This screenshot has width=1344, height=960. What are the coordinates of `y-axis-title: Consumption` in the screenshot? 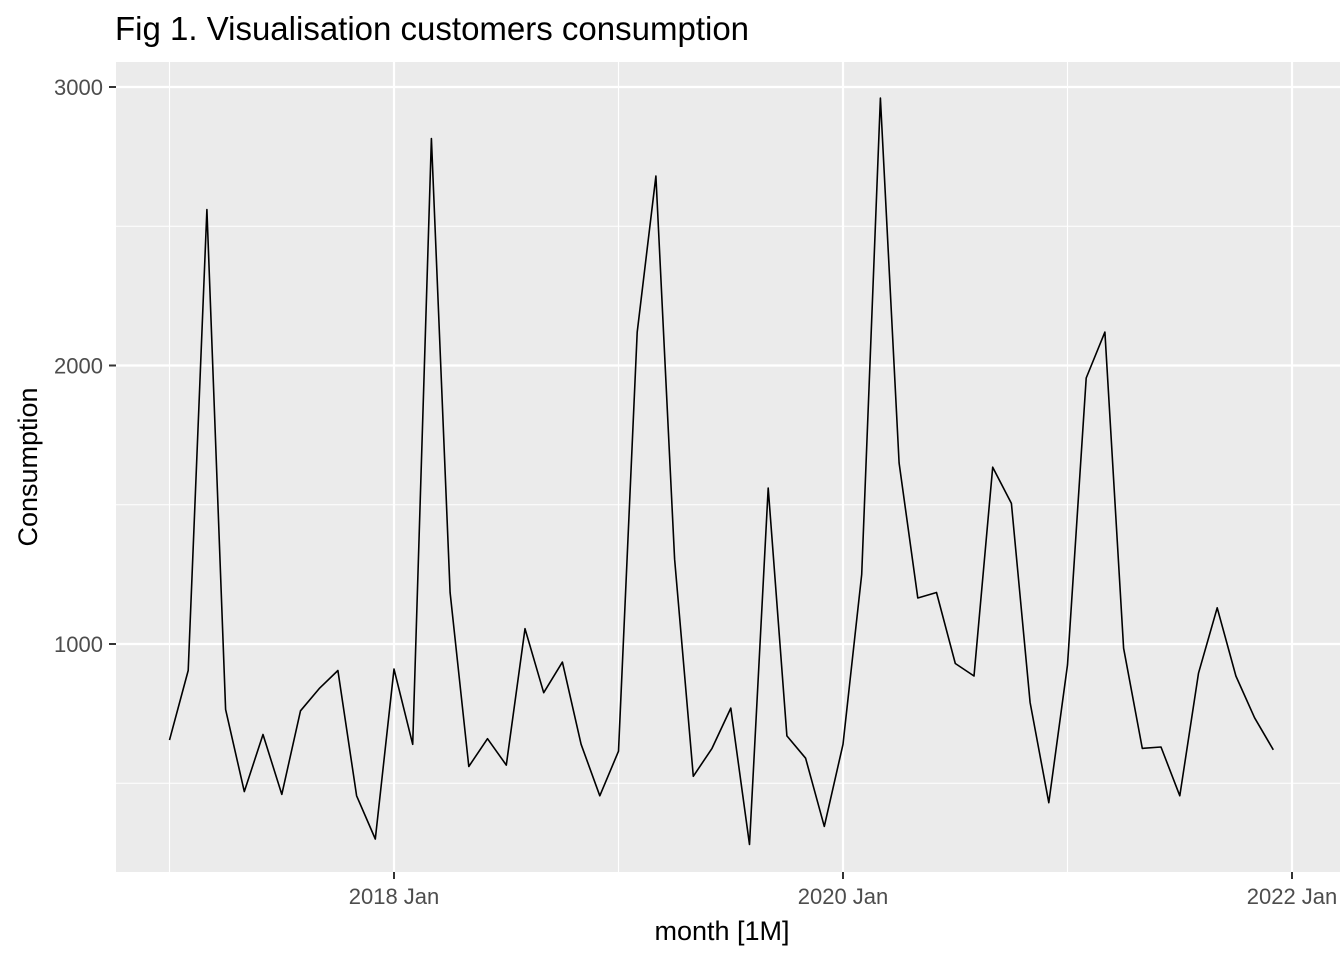 It's located at (28, 466).